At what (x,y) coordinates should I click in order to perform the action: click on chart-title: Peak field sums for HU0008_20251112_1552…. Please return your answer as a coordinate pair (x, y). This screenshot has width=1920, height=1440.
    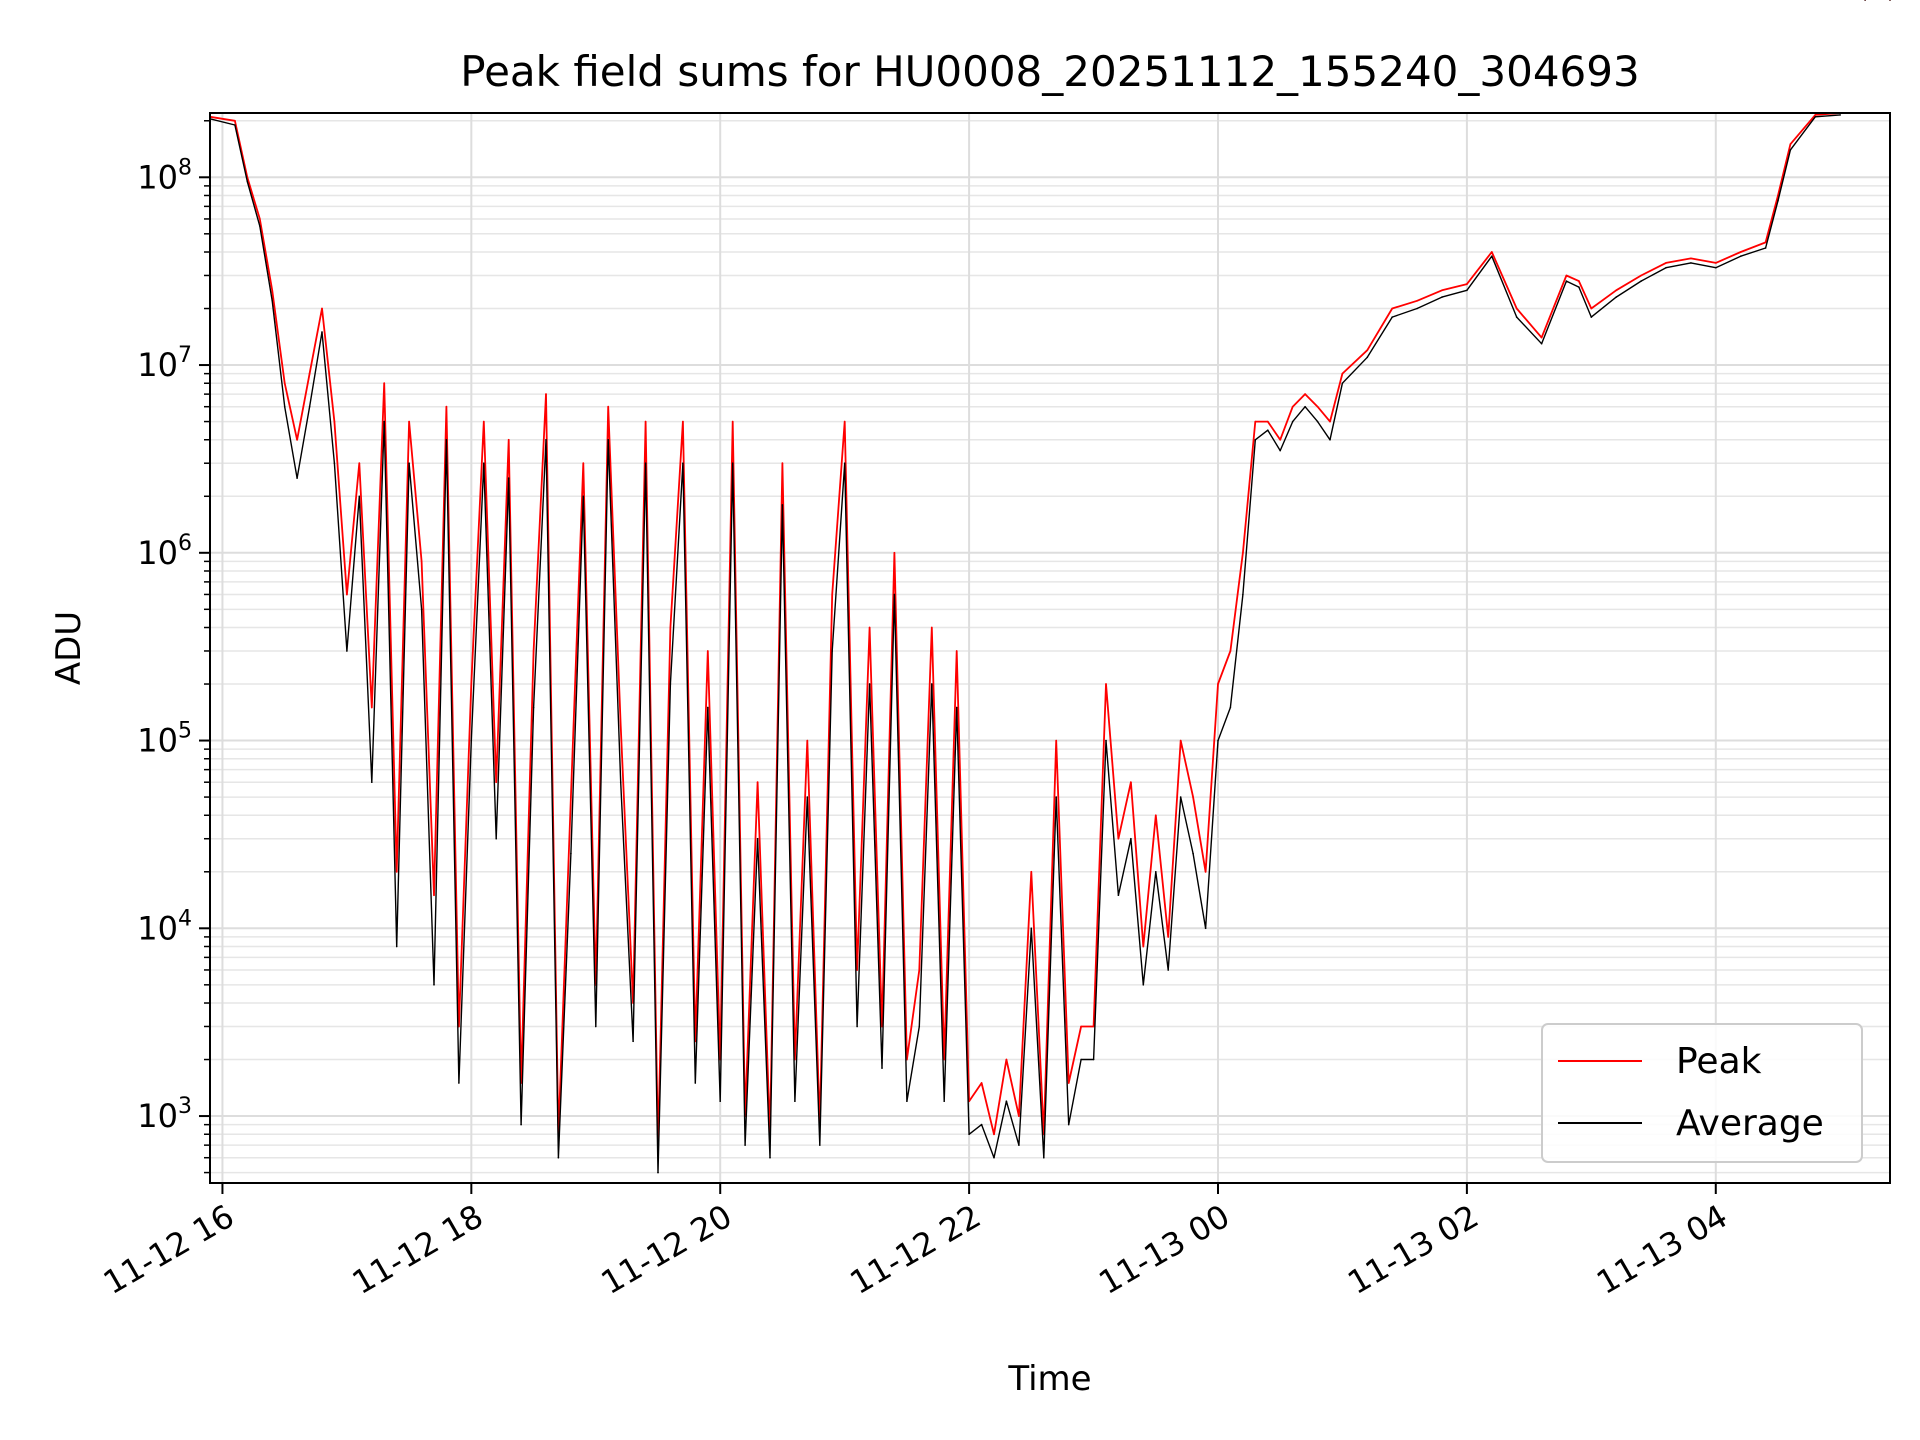
    Looking at the image, I should click on (1049, 71).